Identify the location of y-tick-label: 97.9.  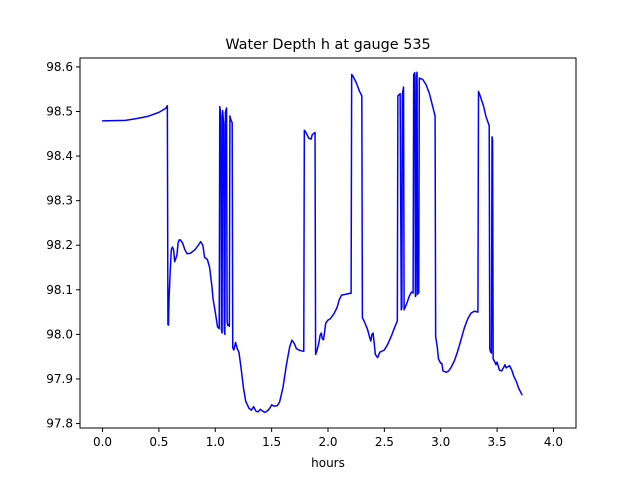
(59, 379).